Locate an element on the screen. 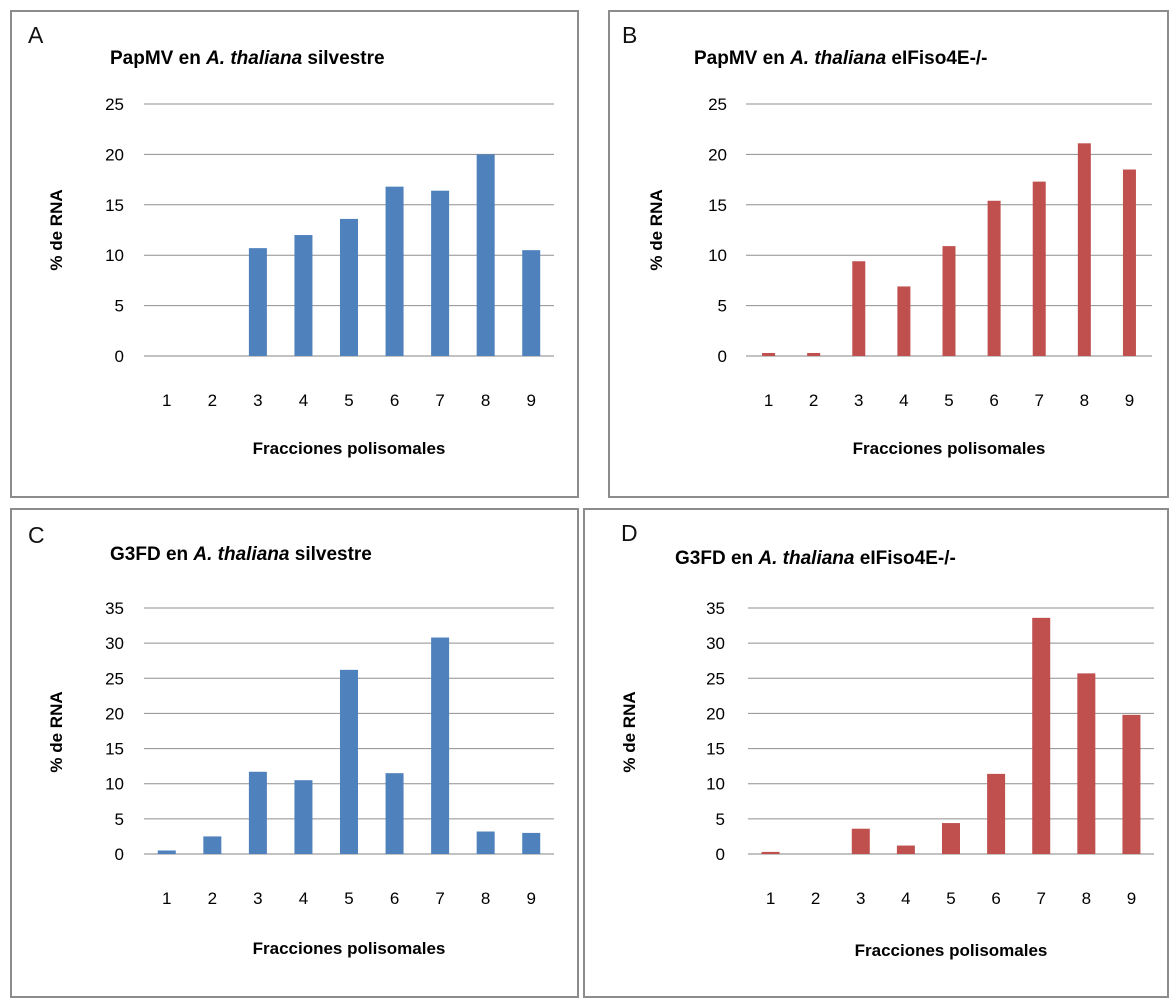  chart-title-part: eIFiso4E-/- is located at coordinates (904, 558).